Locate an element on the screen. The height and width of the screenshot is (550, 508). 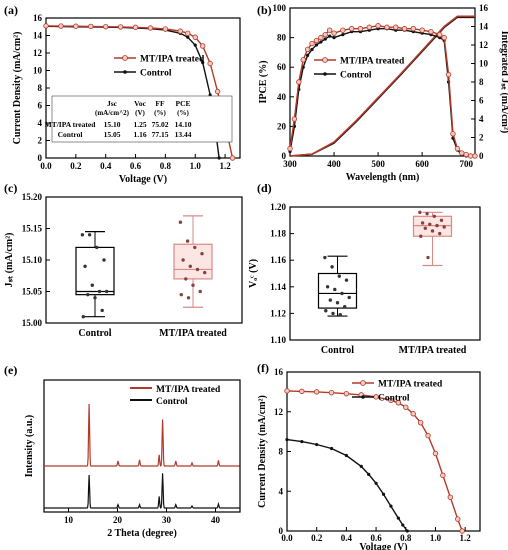
x-tick-label: 1.0 is located at coordinates (196, 166).